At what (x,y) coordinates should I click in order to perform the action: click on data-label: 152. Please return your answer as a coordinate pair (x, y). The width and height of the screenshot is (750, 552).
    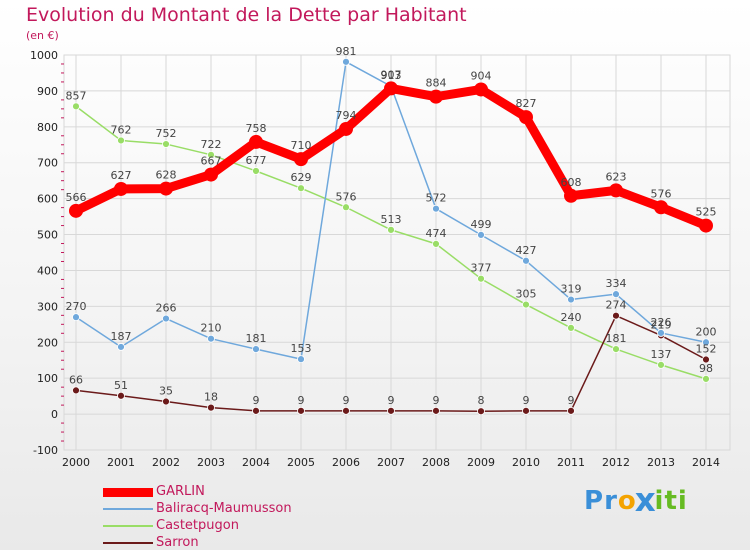
    Looking at the image, I should click on (706, 349).